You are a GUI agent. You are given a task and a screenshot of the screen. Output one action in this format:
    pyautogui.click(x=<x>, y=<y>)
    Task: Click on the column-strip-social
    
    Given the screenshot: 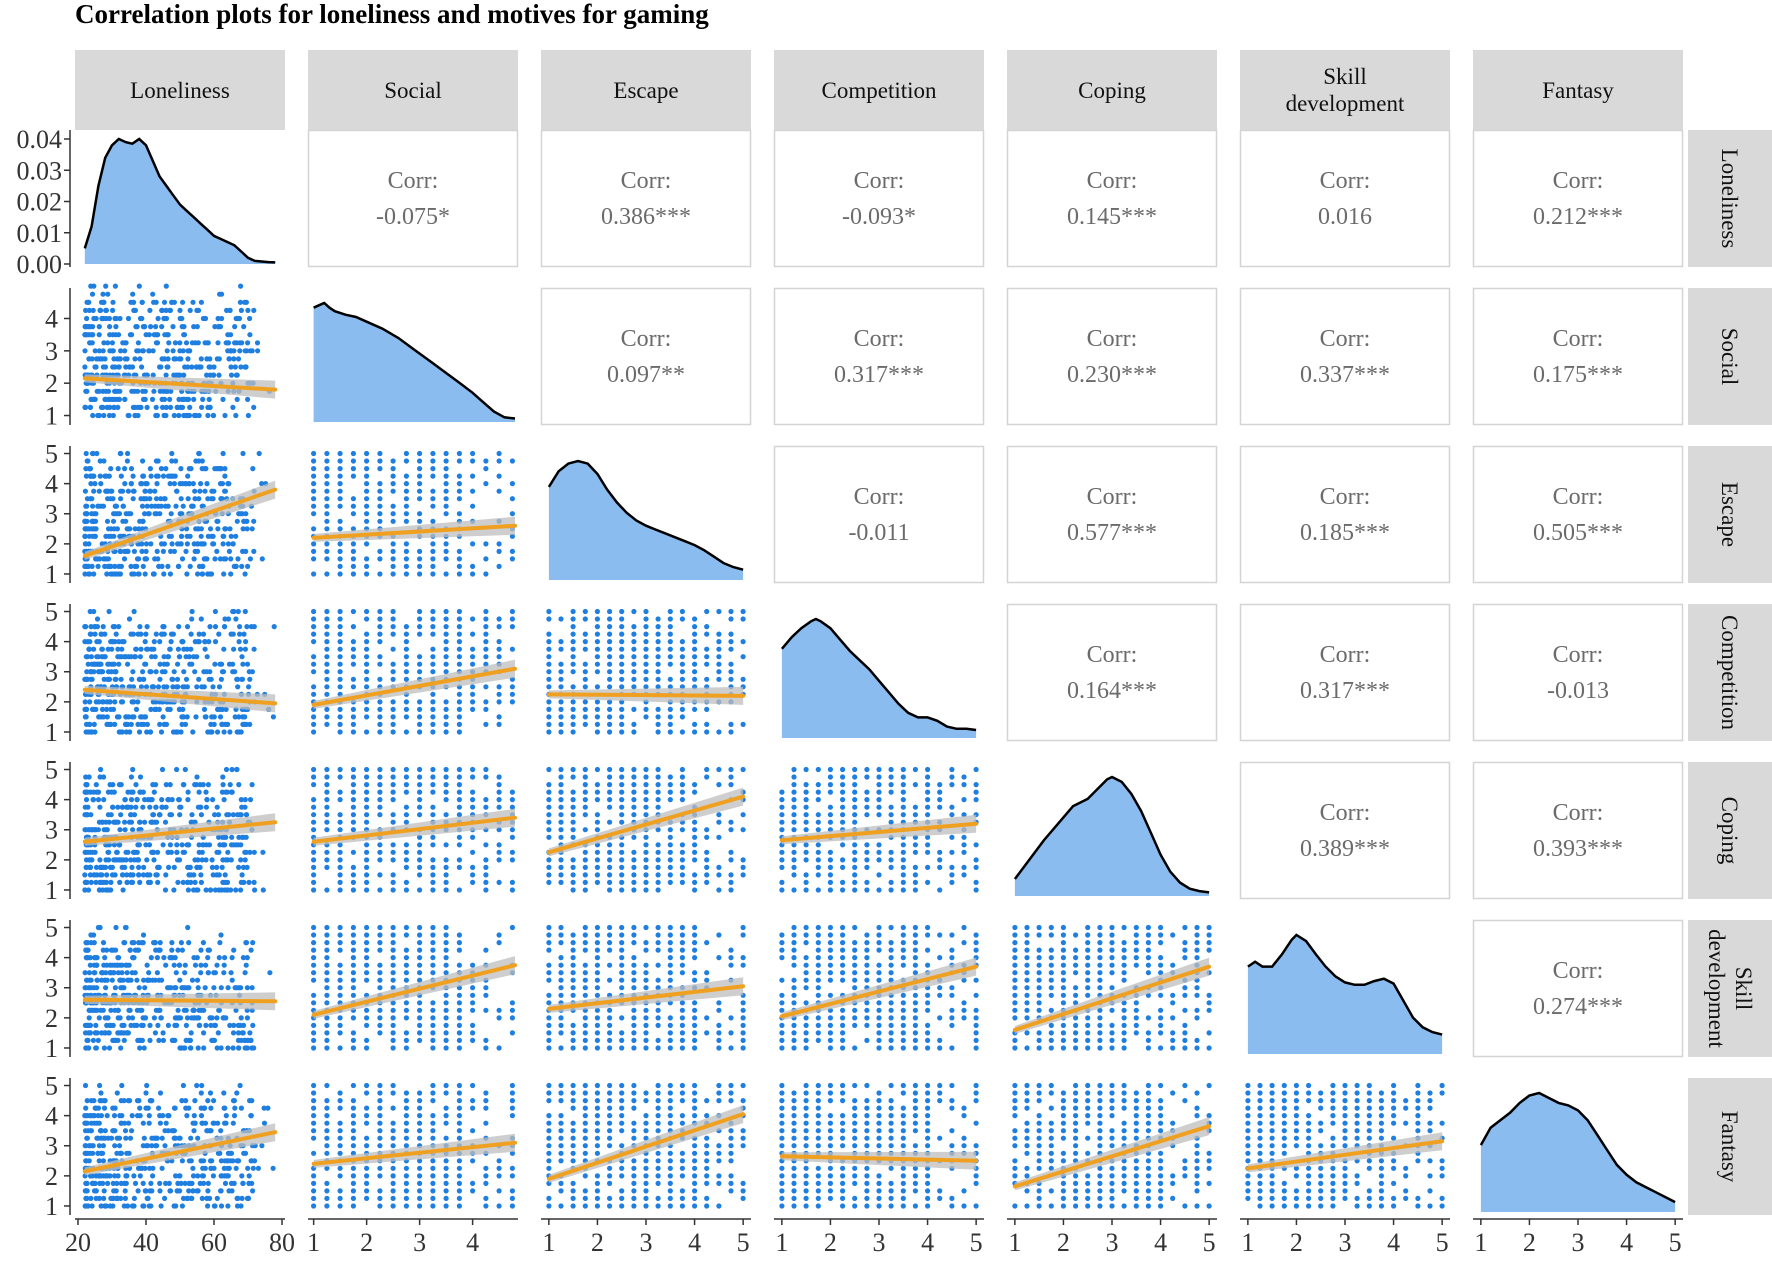 What is the action you would take?
    pyautogui.click(x=413, y=90)
    